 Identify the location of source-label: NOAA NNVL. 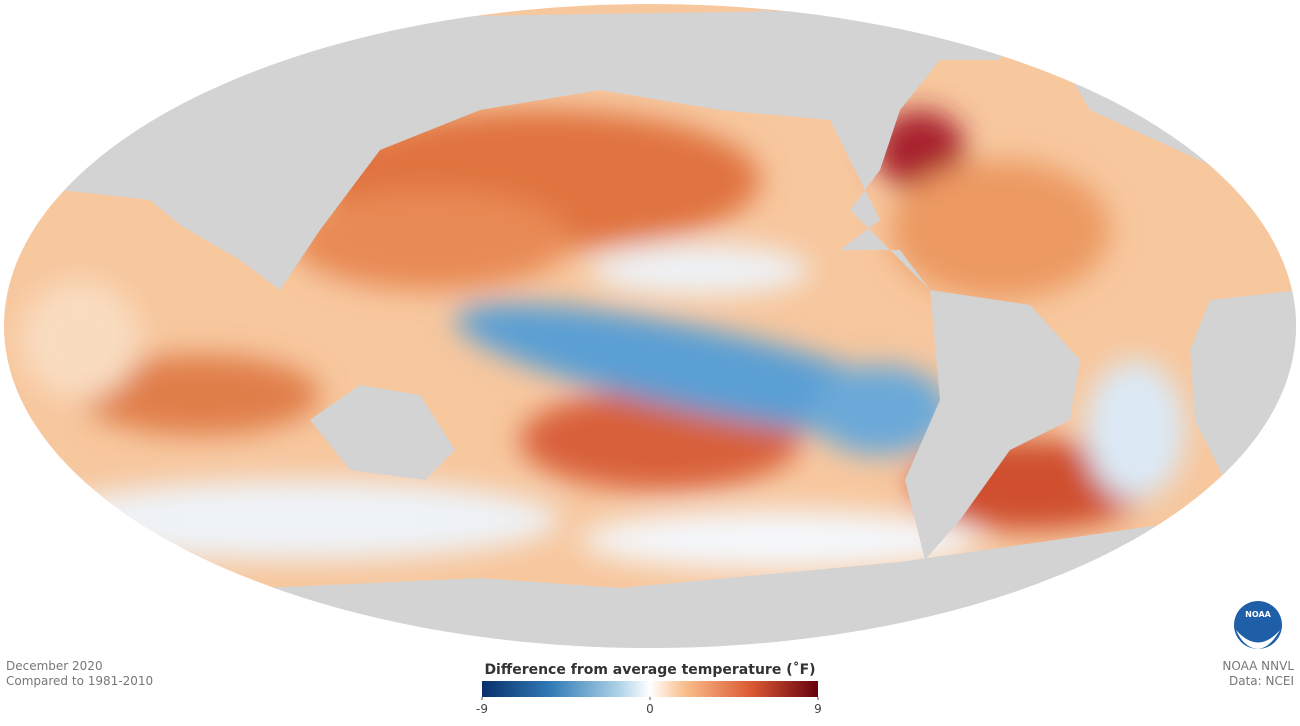
(1258, 666).